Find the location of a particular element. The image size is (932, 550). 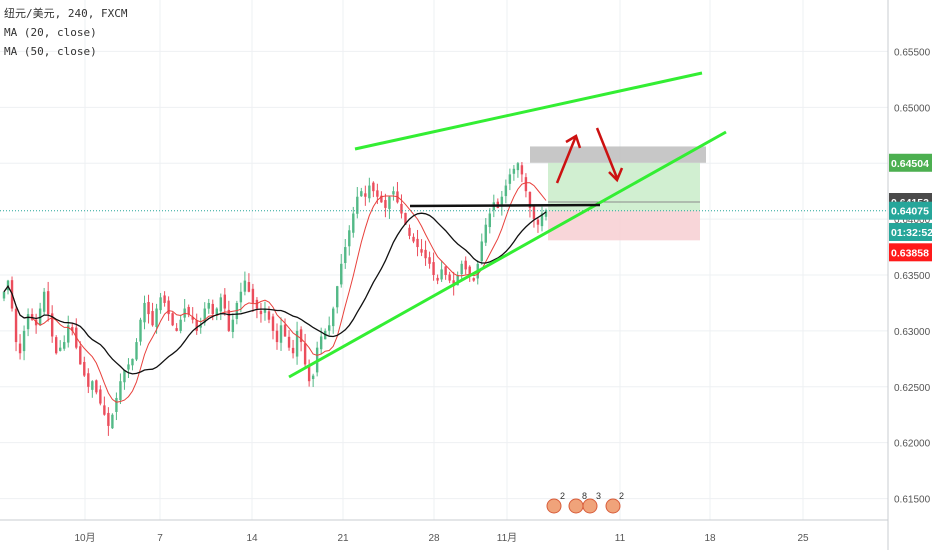

support-line is located at coordinates (505, 205).